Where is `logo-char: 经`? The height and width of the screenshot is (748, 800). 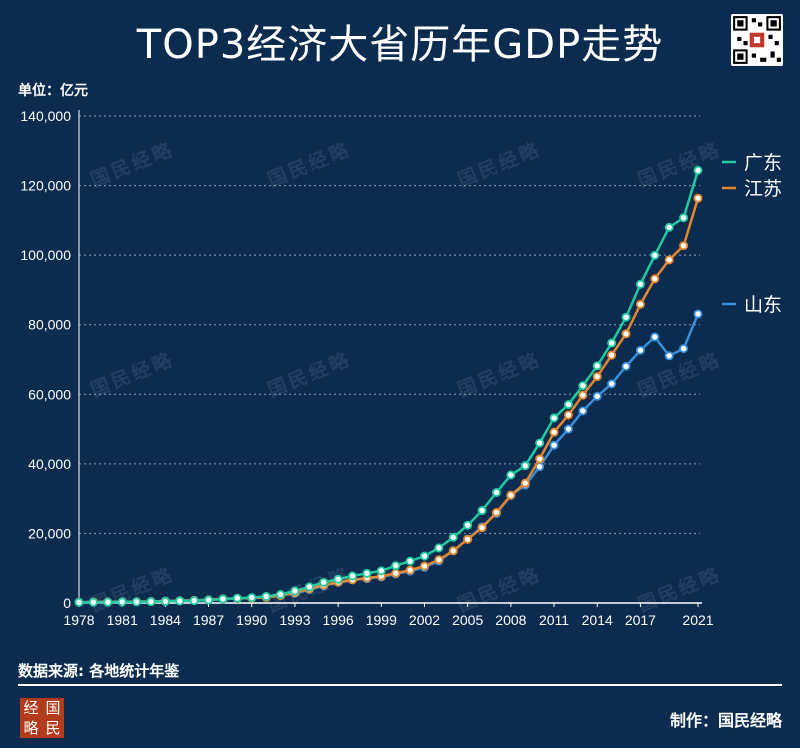
logo-char: 经 is located at coordinates (31, 708).